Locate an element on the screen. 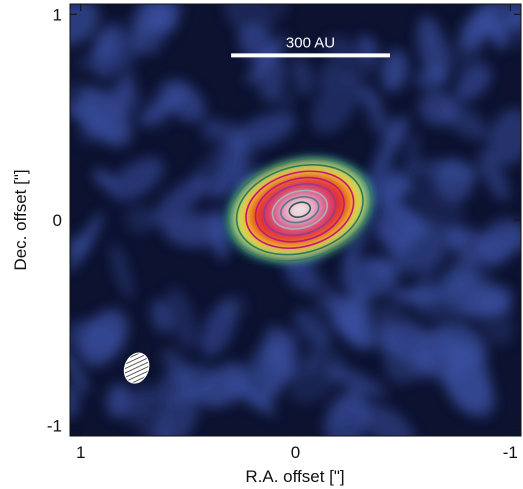 This screenshot has height=489, width=523. beam-shape is located at coordinates (136, 368).